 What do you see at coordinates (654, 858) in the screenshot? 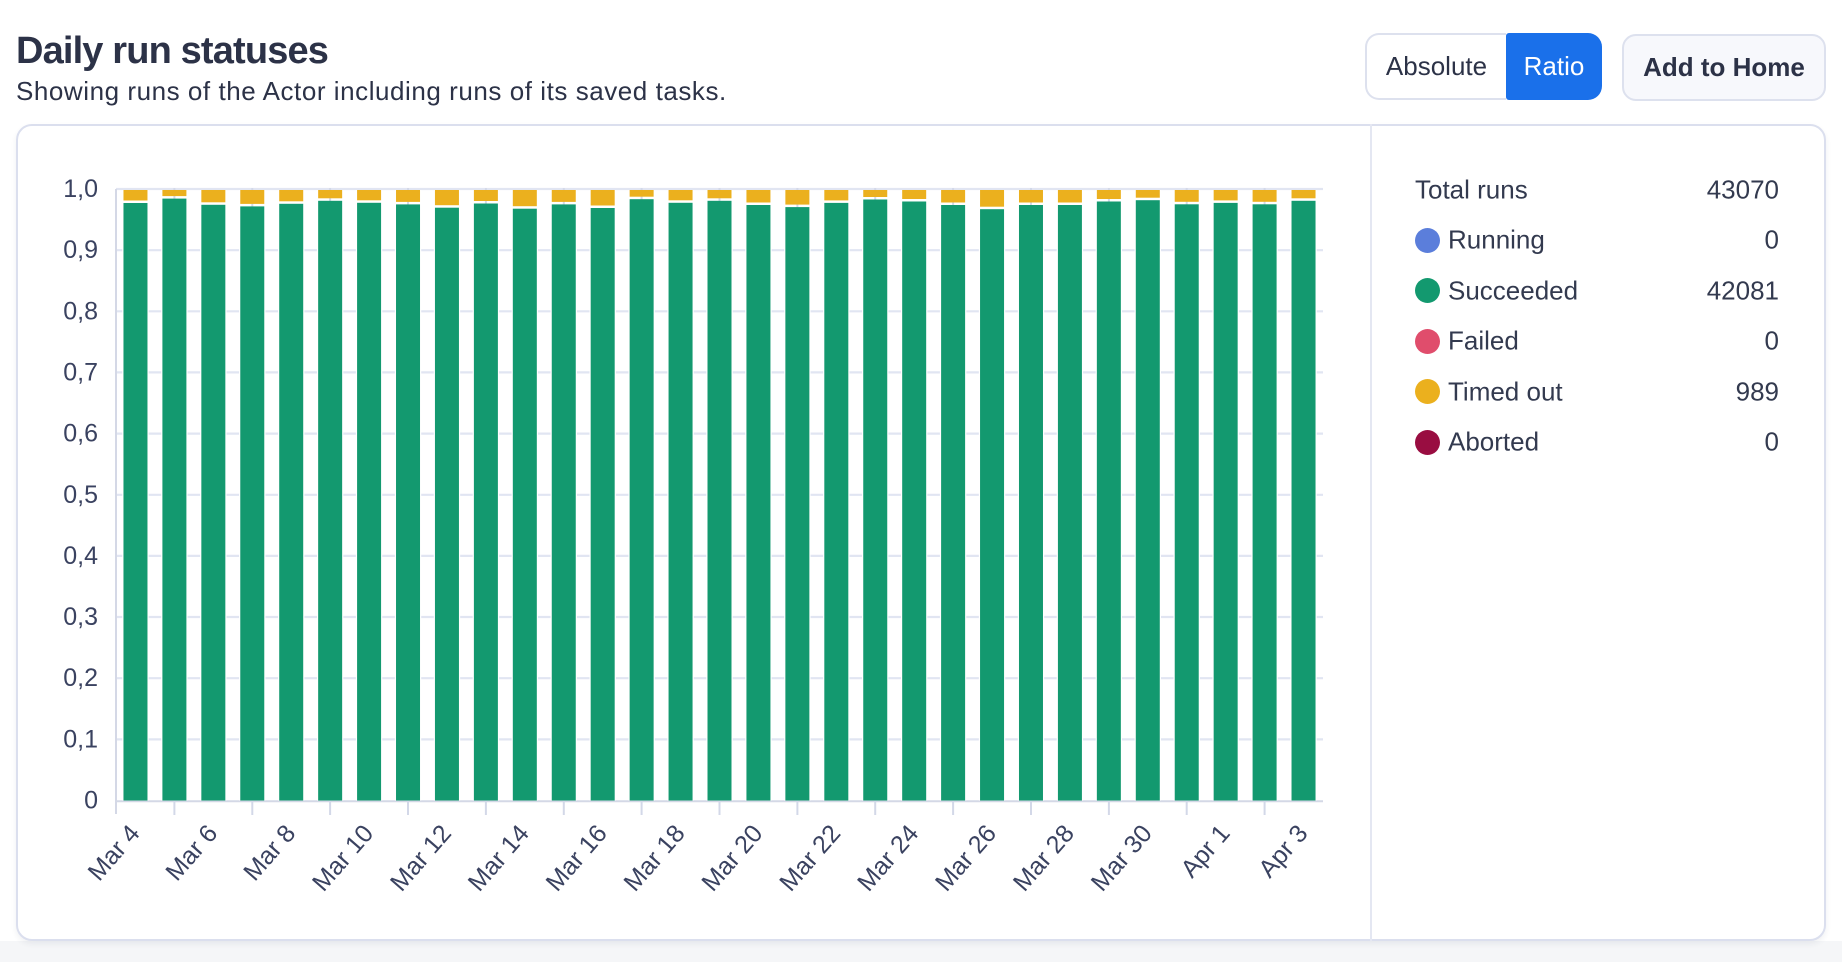
I see `svg-text: Mar 18` at bounding box center [654, 858].